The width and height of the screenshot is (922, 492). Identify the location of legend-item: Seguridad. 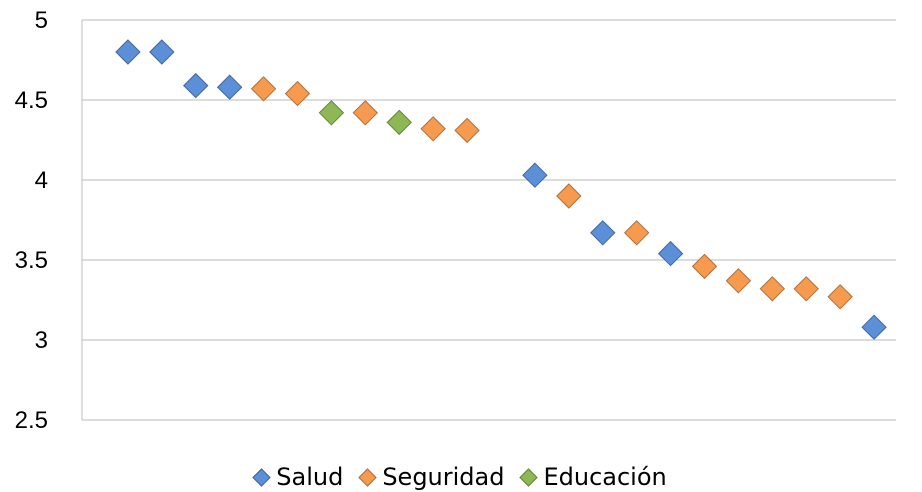
(431, 477).